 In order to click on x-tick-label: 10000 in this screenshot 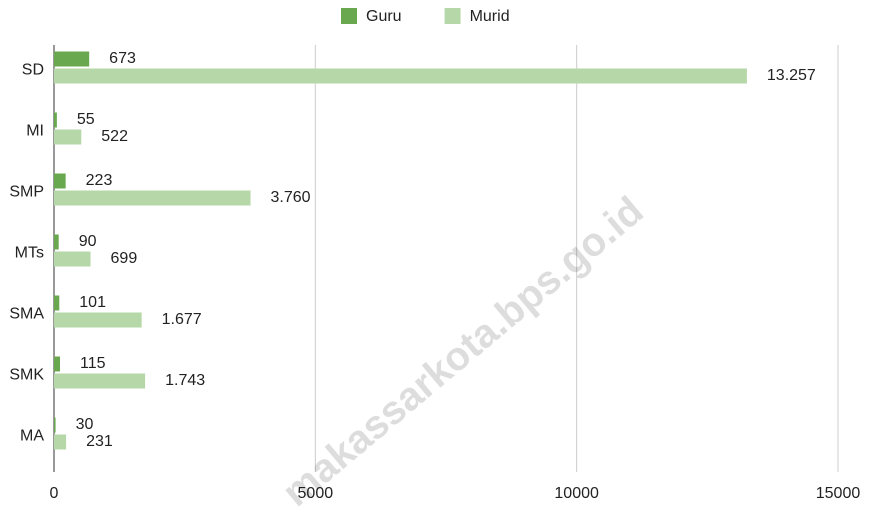, I will do `click(576, 493)`.